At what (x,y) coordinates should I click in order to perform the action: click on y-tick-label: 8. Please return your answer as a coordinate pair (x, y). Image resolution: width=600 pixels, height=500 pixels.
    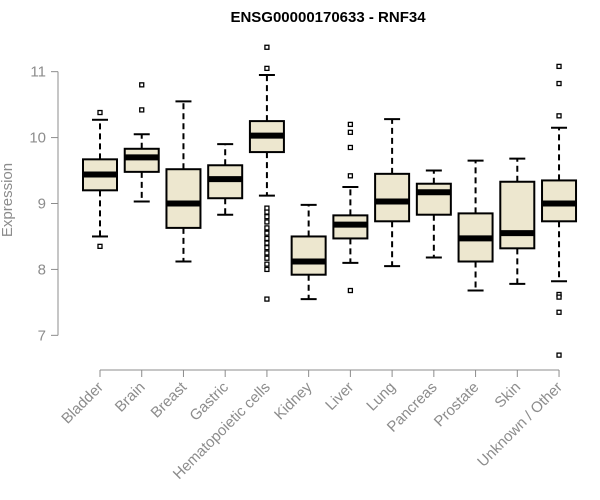
    Looking at the image, I should click on (42, 269).